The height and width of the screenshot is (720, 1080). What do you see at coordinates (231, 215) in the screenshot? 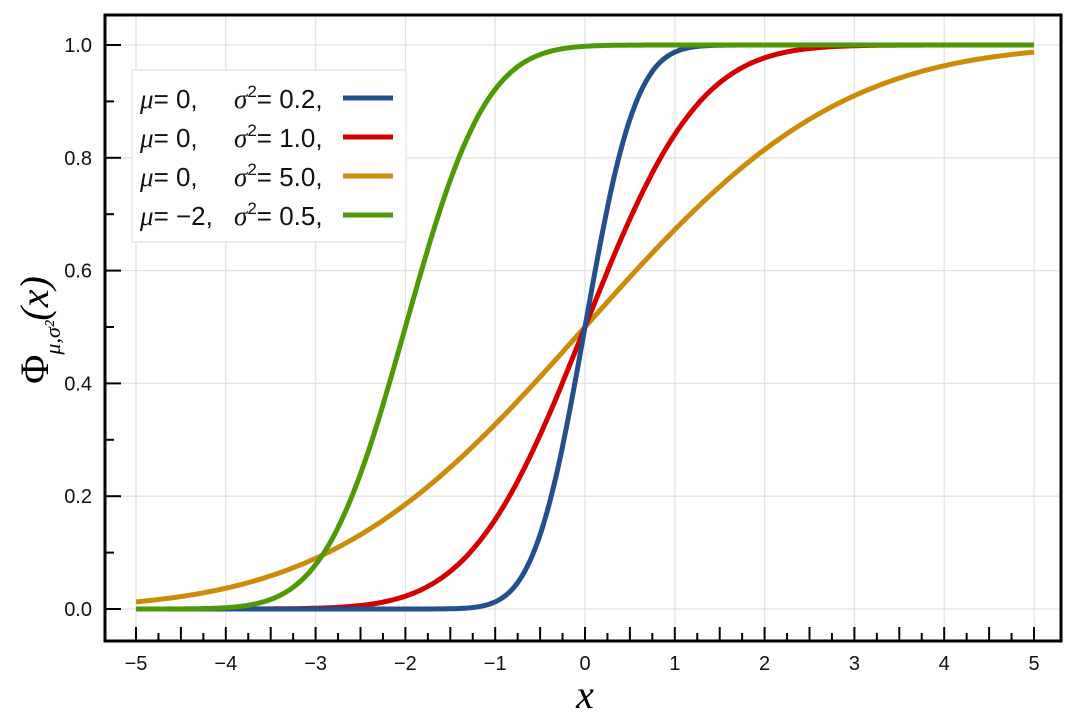
I see `legend-entry: μ= −2, σ2= 0.5,` at bounding box center [231, 215].